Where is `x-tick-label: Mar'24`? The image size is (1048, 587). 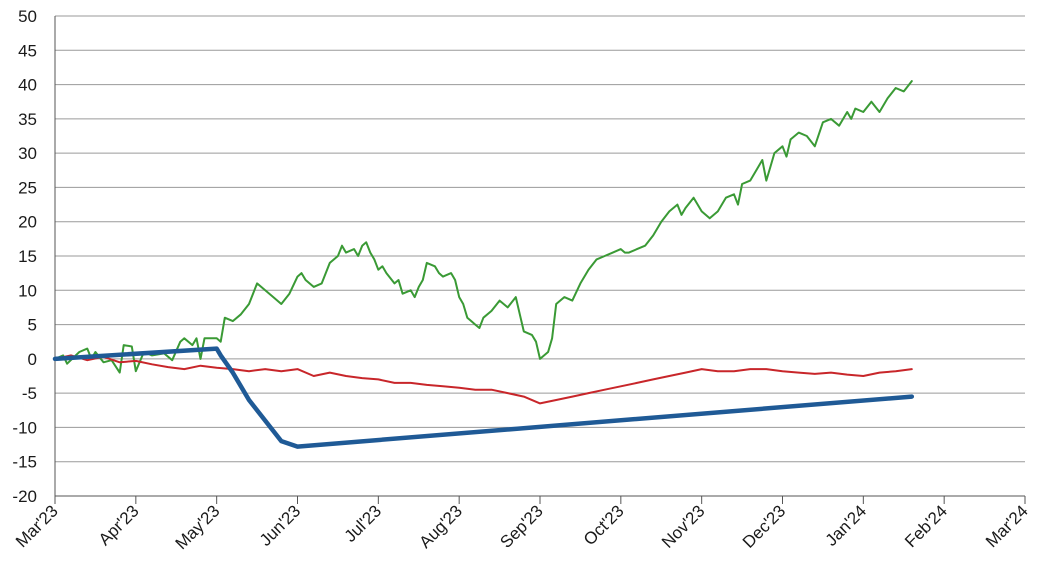 x-tick-label: Mar'24 is located at coordinates (1007, 526).